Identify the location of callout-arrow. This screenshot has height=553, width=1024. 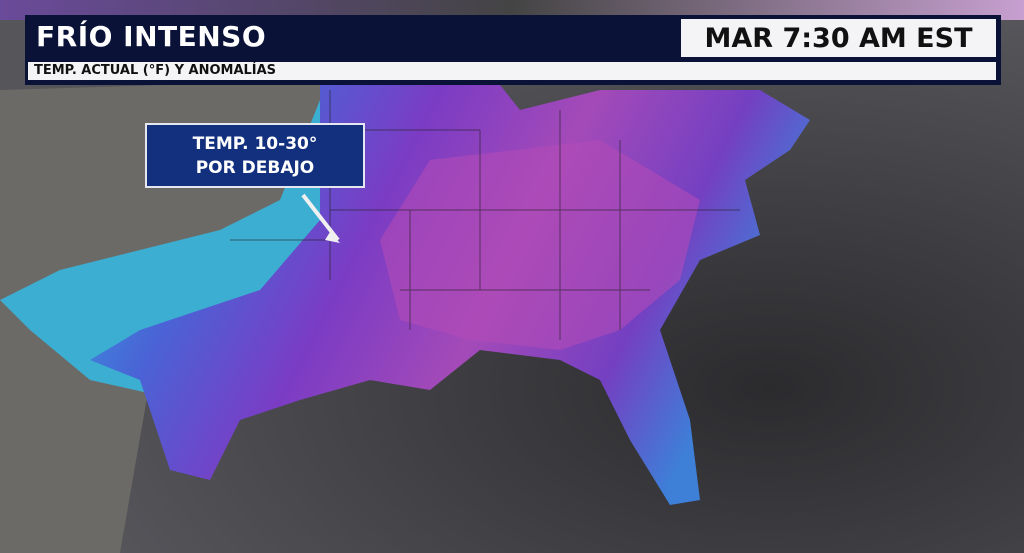
(320, 217).